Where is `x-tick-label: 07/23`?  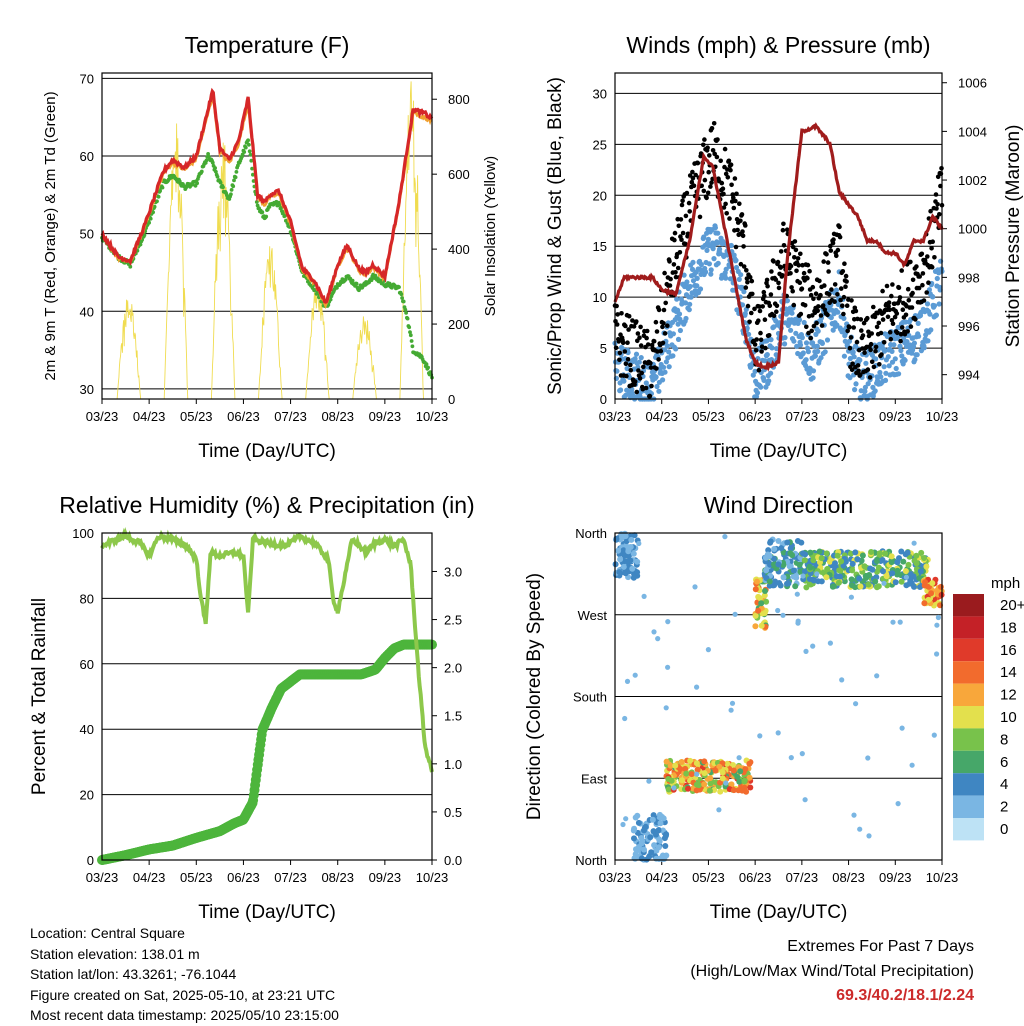
x-tick-label: 07/23 is located at coordinates (290, 877).